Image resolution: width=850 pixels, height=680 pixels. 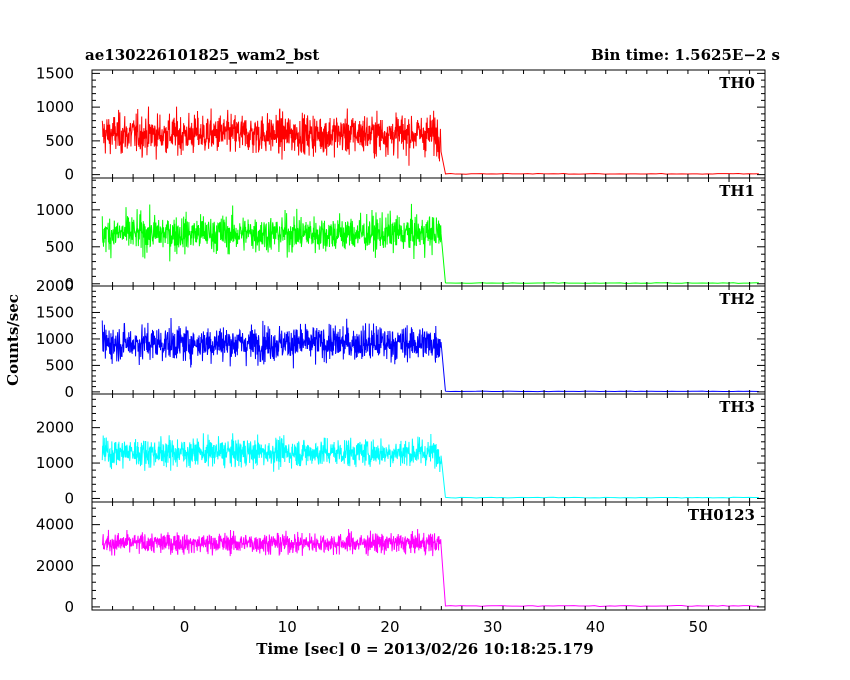 I want to click on panel-th1: 0 500 1000 TH1, so click(x=401, y=235).